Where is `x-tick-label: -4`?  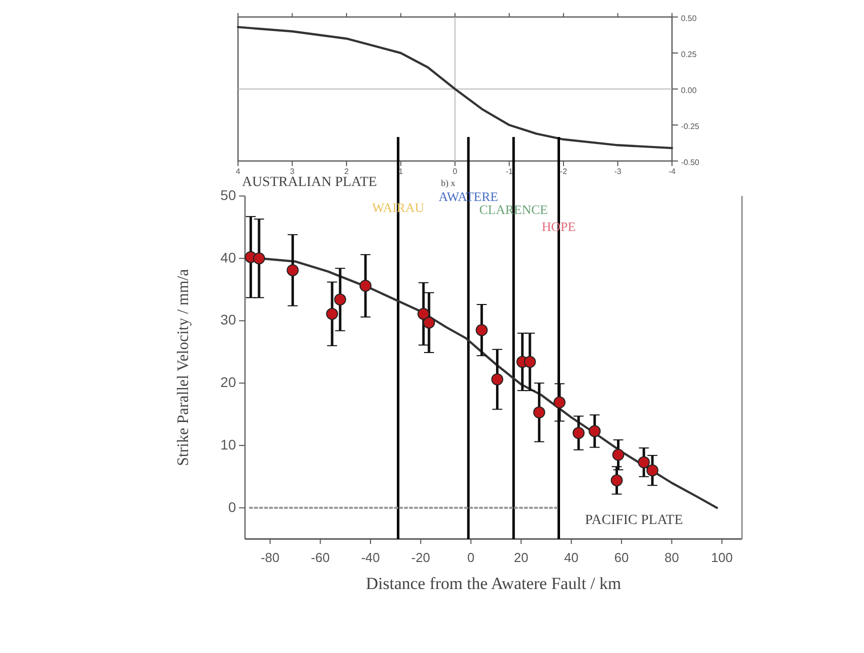
x-tick-label: -4 is located at coordinates (672, 171).